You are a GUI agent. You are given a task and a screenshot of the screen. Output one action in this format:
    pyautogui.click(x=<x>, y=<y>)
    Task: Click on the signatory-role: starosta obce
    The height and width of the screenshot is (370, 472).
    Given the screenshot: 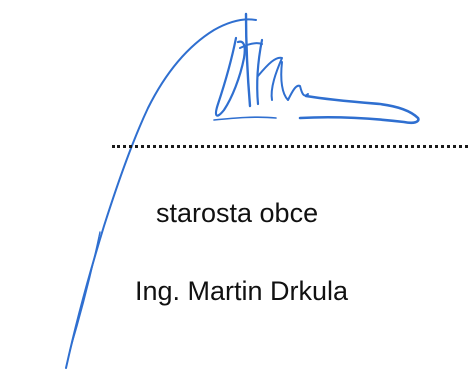 What is the action you would take?
    pyautogui.click(x=237, y=213)
    